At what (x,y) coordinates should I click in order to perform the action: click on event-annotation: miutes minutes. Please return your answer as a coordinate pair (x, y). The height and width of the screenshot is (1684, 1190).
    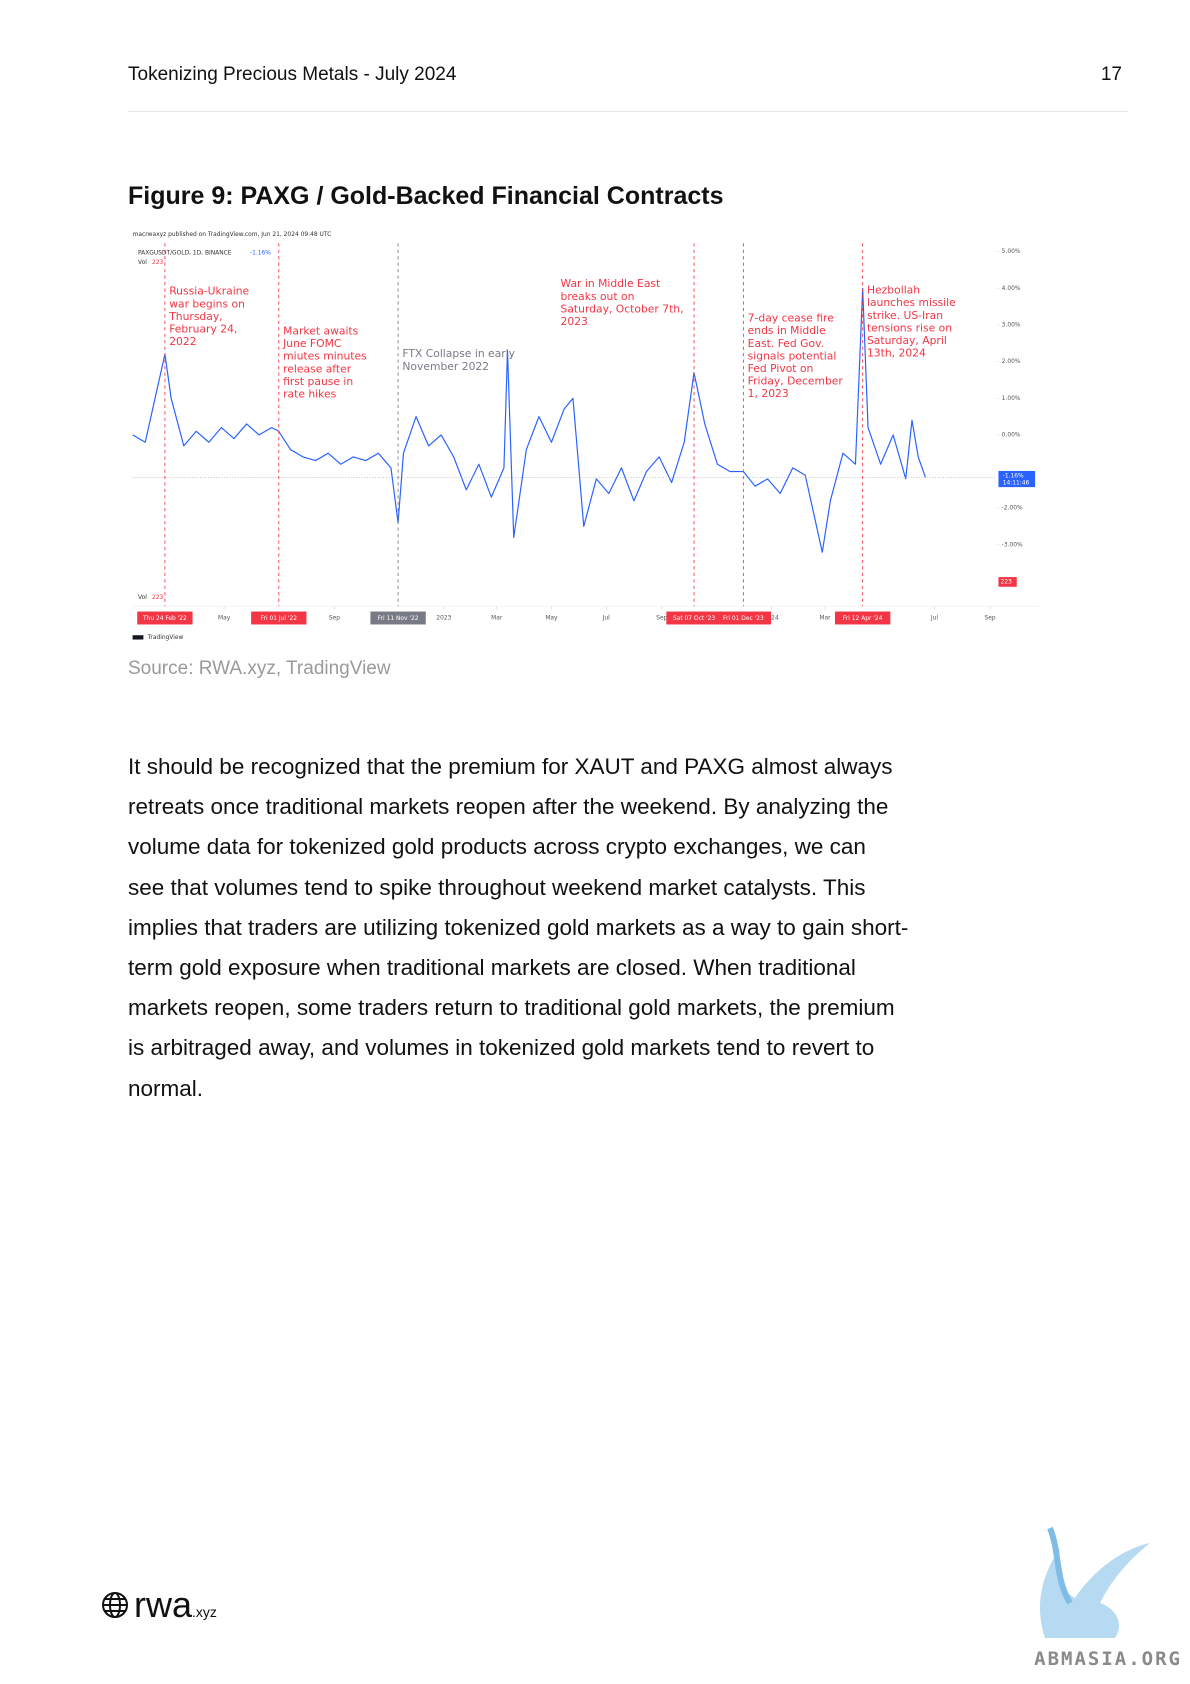
    Looking at the image, I should click on (325, 356).